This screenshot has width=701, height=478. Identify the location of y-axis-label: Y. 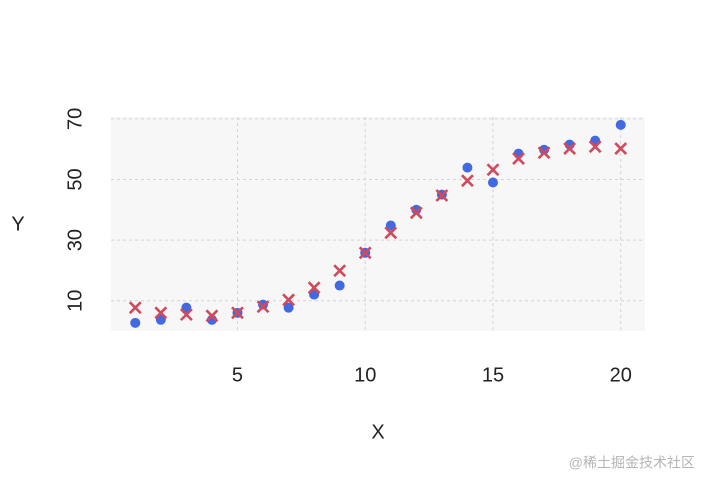
(17, 224).